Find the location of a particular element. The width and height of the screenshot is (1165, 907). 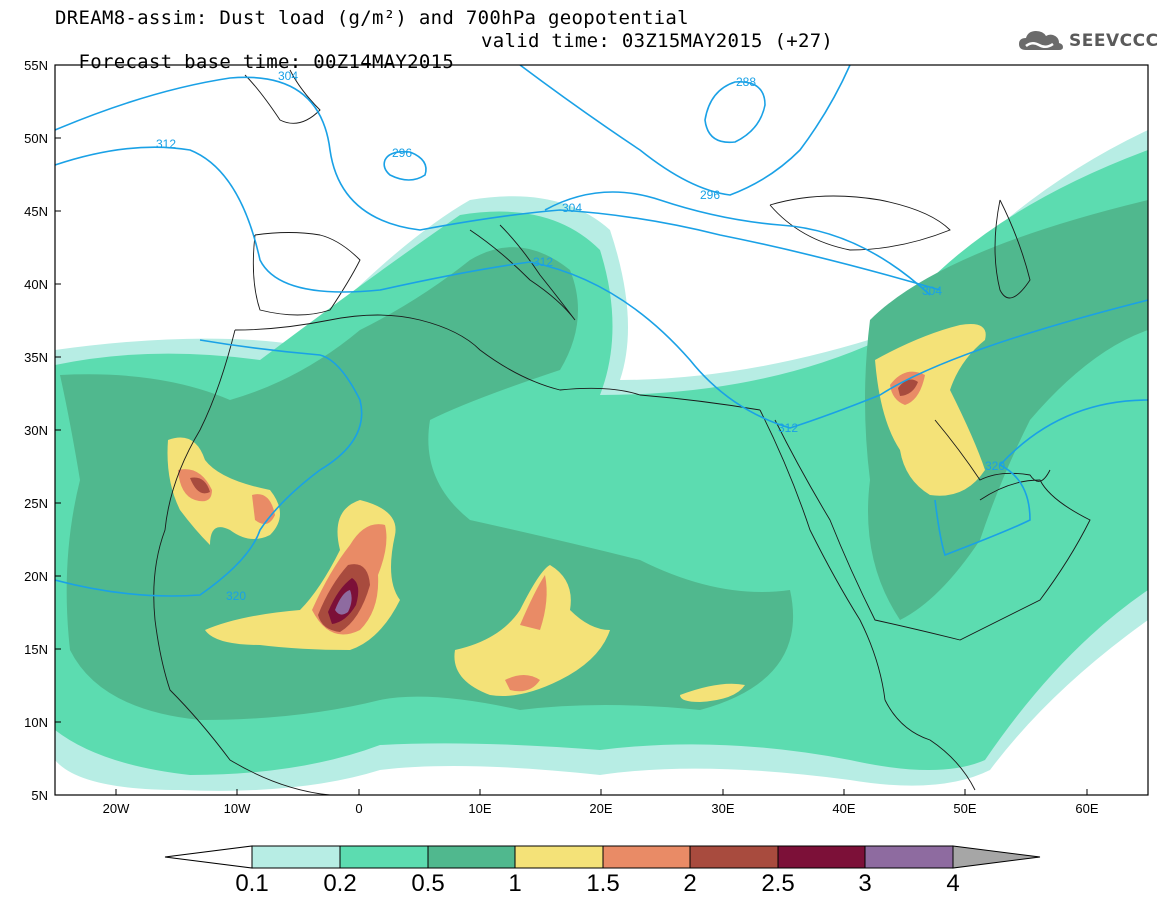

valid-time: valid time: 03Z15MAY2015 (+27) is located at coordinates (657, 41).